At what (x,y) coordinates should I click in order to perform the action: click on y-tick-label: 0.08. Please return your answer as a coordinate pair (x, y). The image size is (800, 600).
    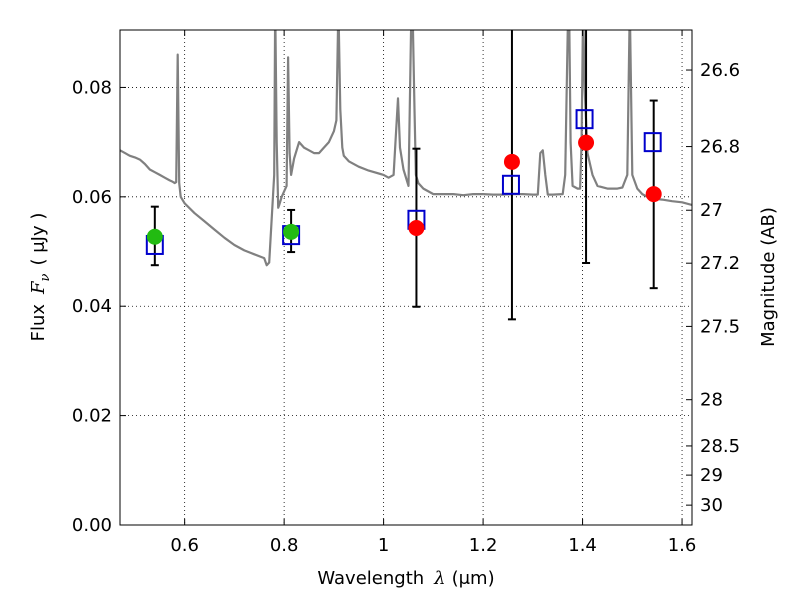
    Looking at the image, I should click on (92, 87).